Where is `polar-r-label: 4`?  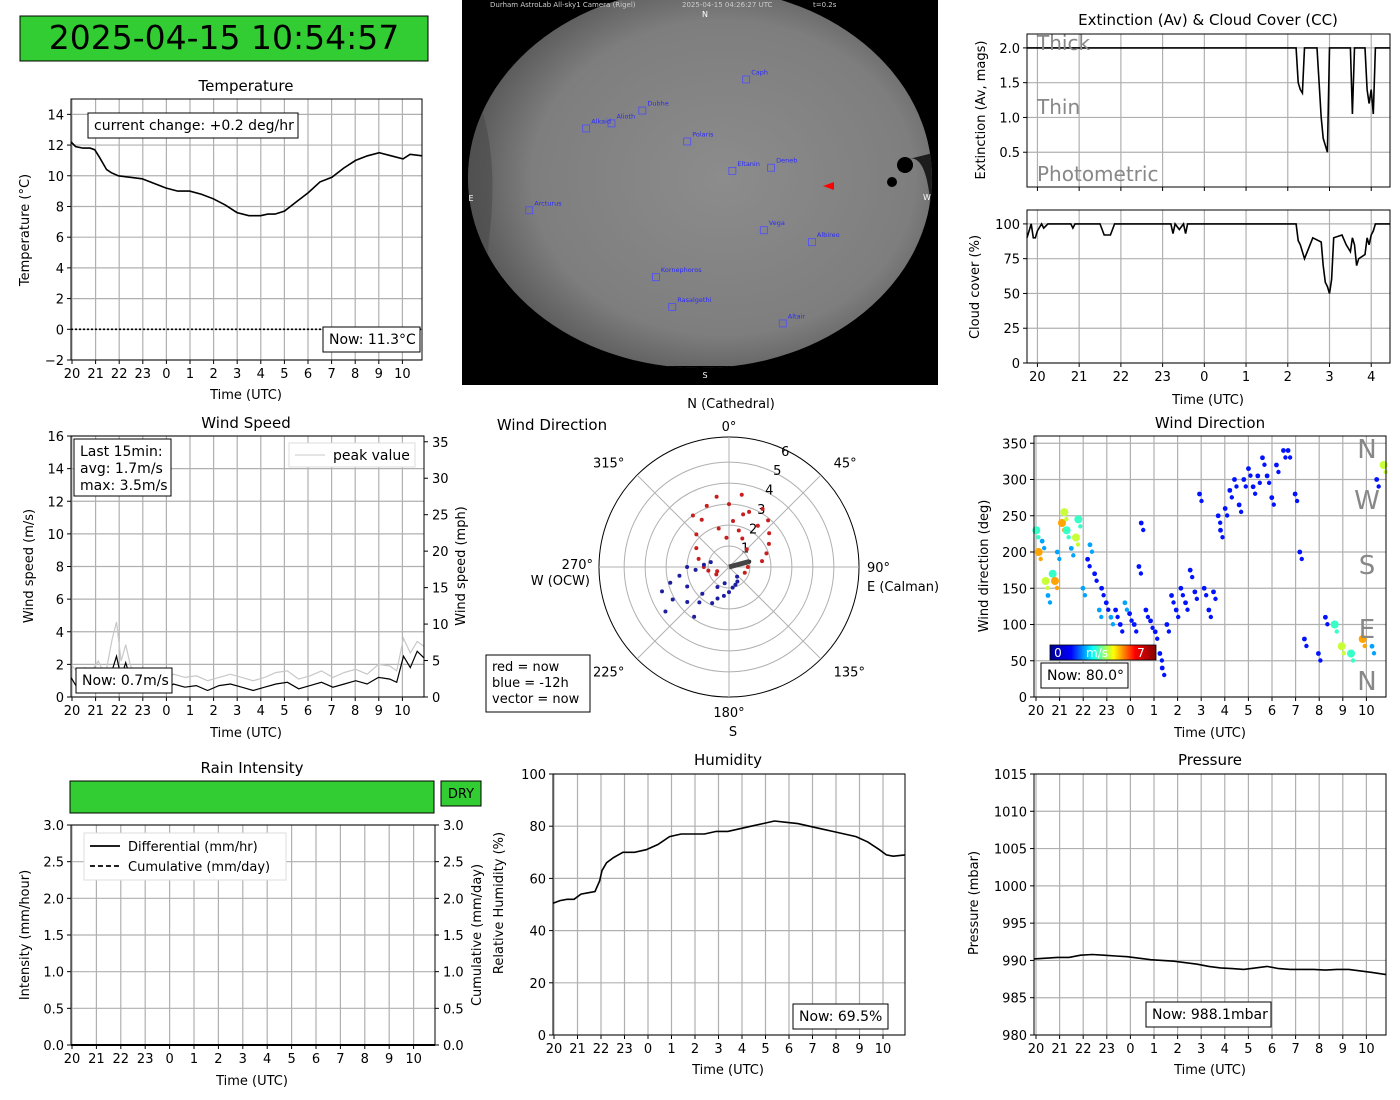
polar-r-label: 4 is located at coordinates (769, 491).